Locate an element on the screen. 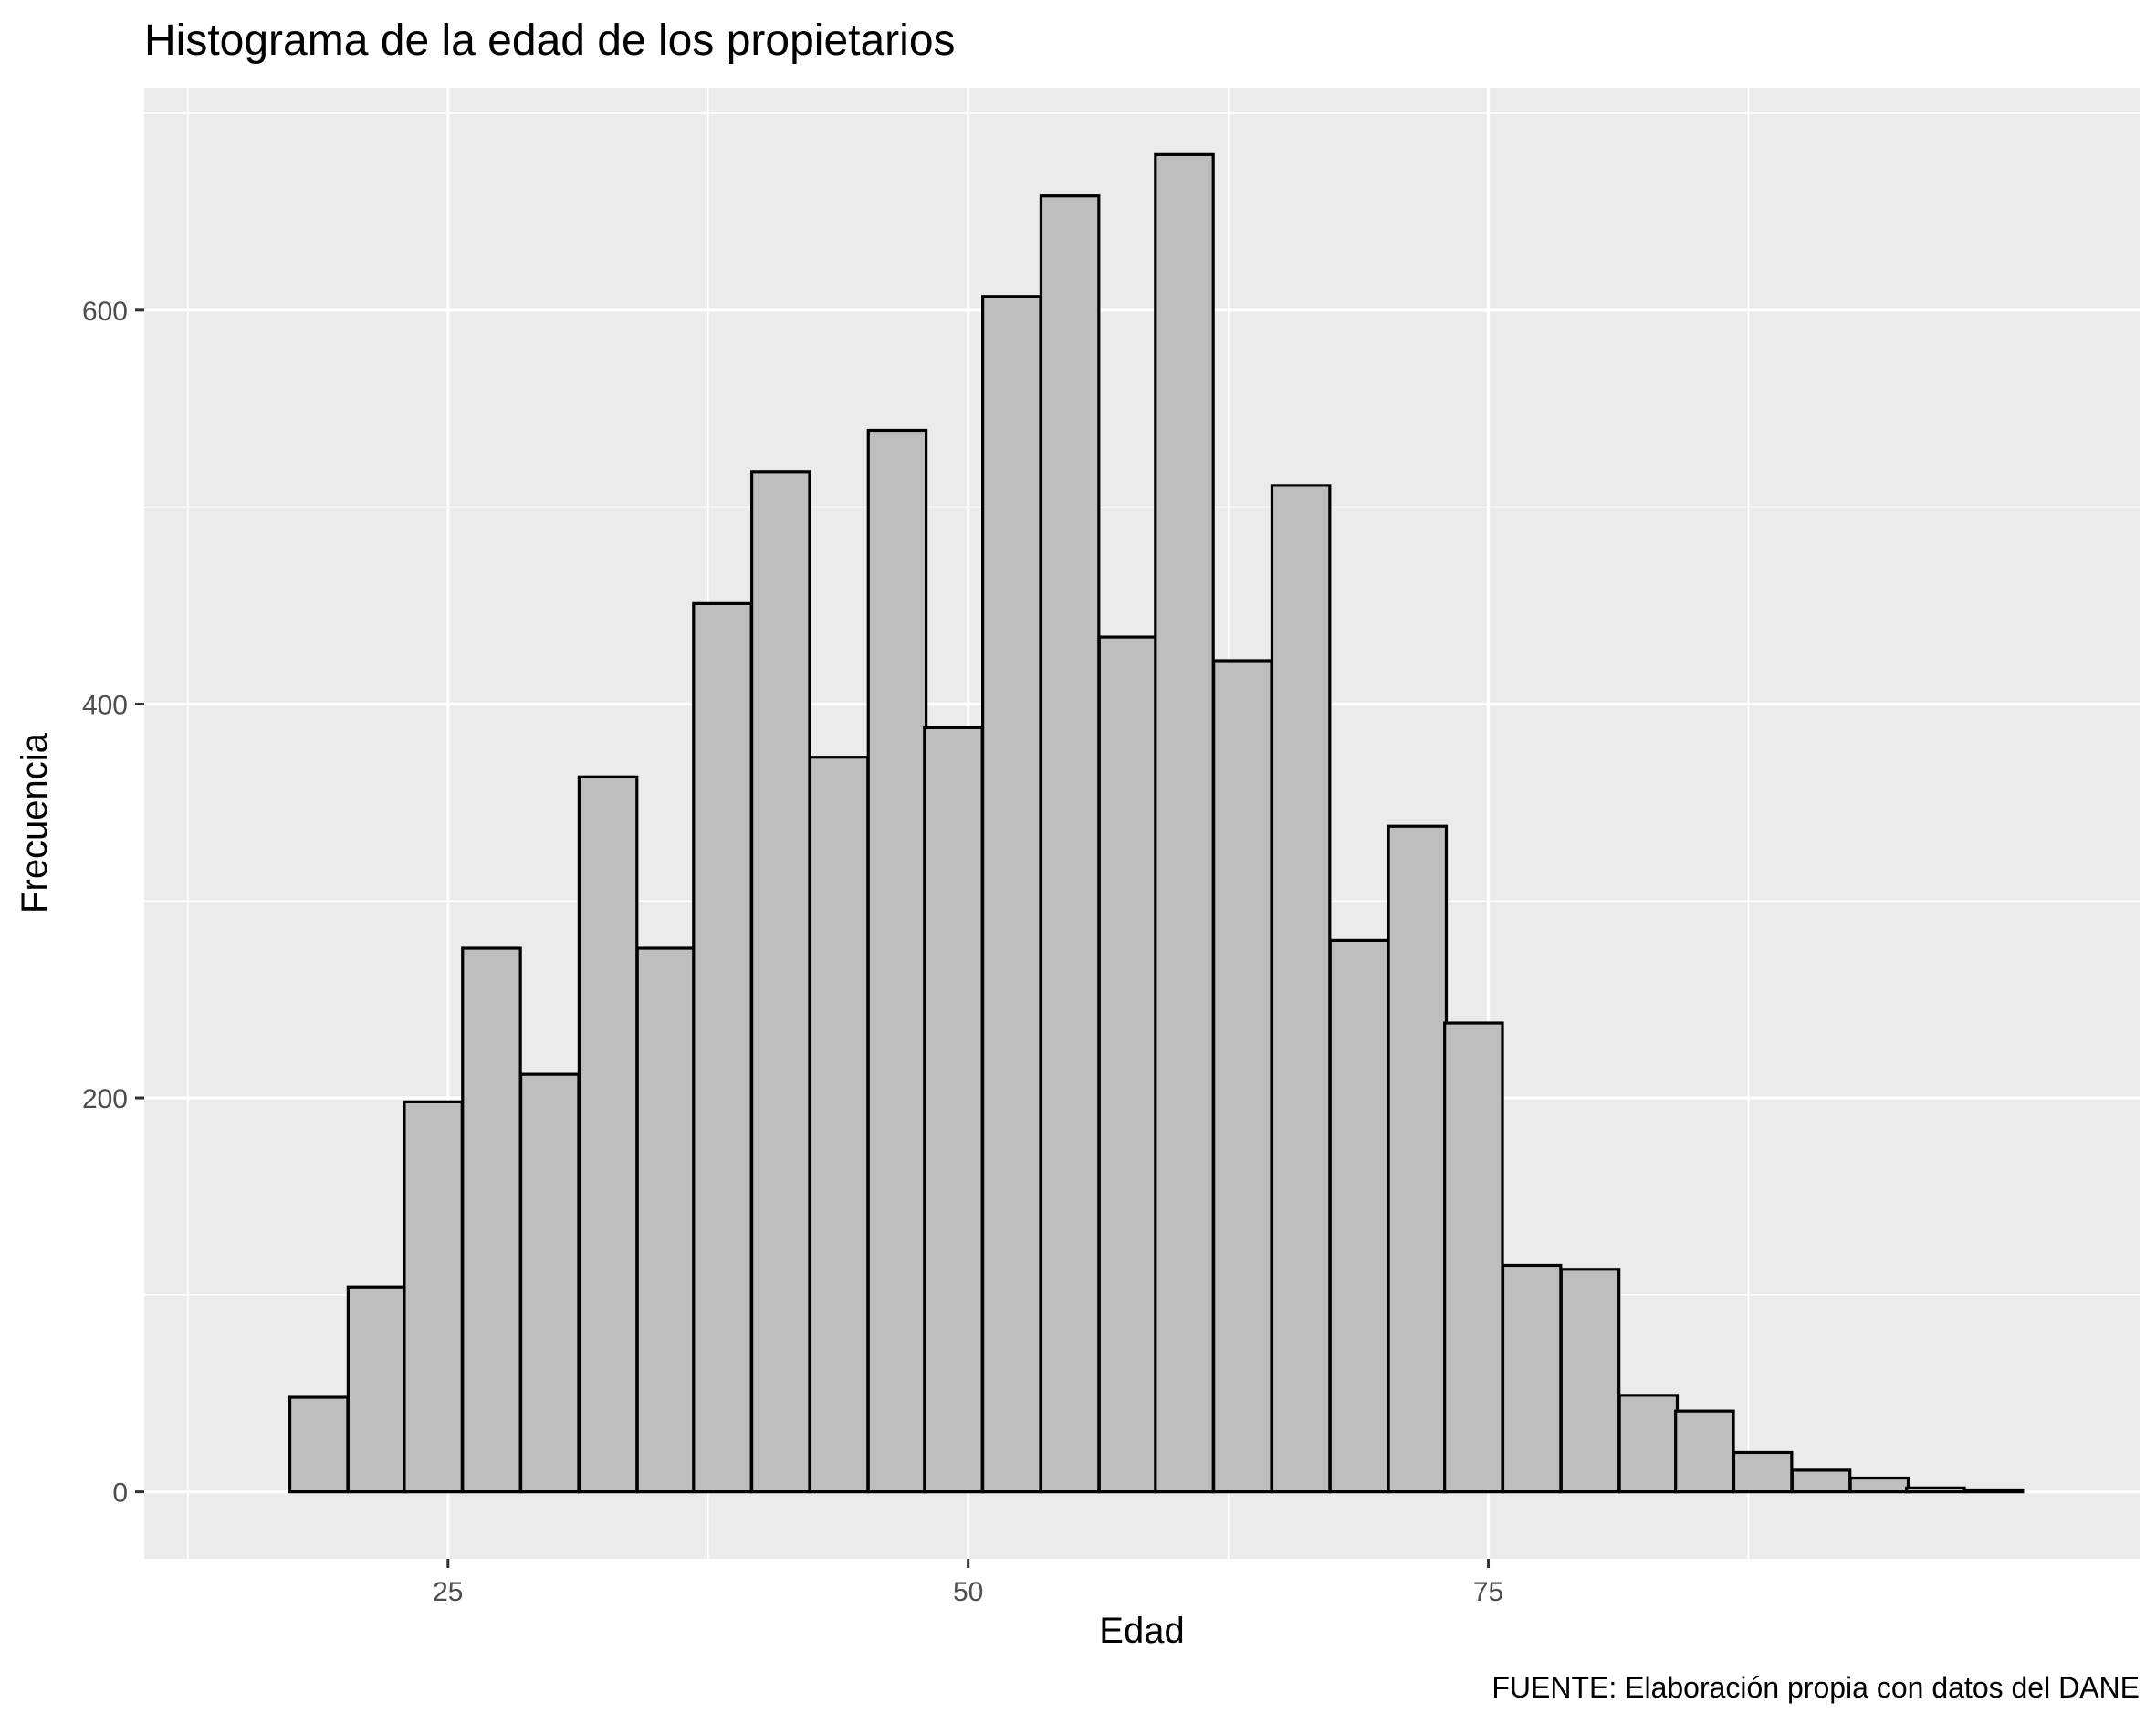 The width and height of the screenshot is (2156, 1724). y-axis-title: Frecuencia is located at coordinates (35, 823).